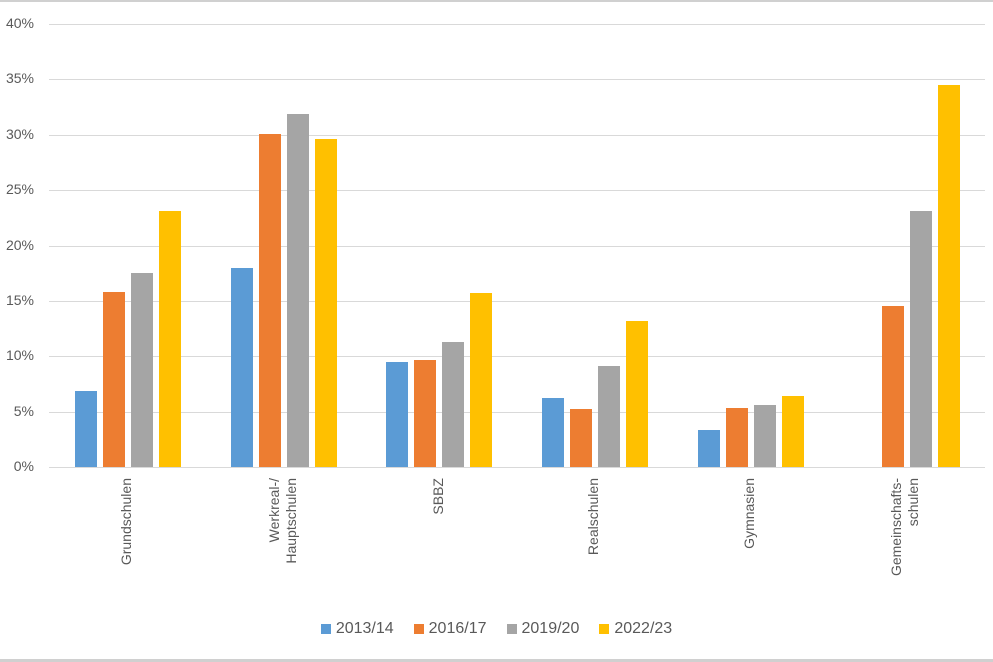 The height and width of the screenshot is (662, 993). What do you see at coordinates (496, 660) in the screenshot?
I see `chart-frame-bottom-border` at bounding box center [496, 660].